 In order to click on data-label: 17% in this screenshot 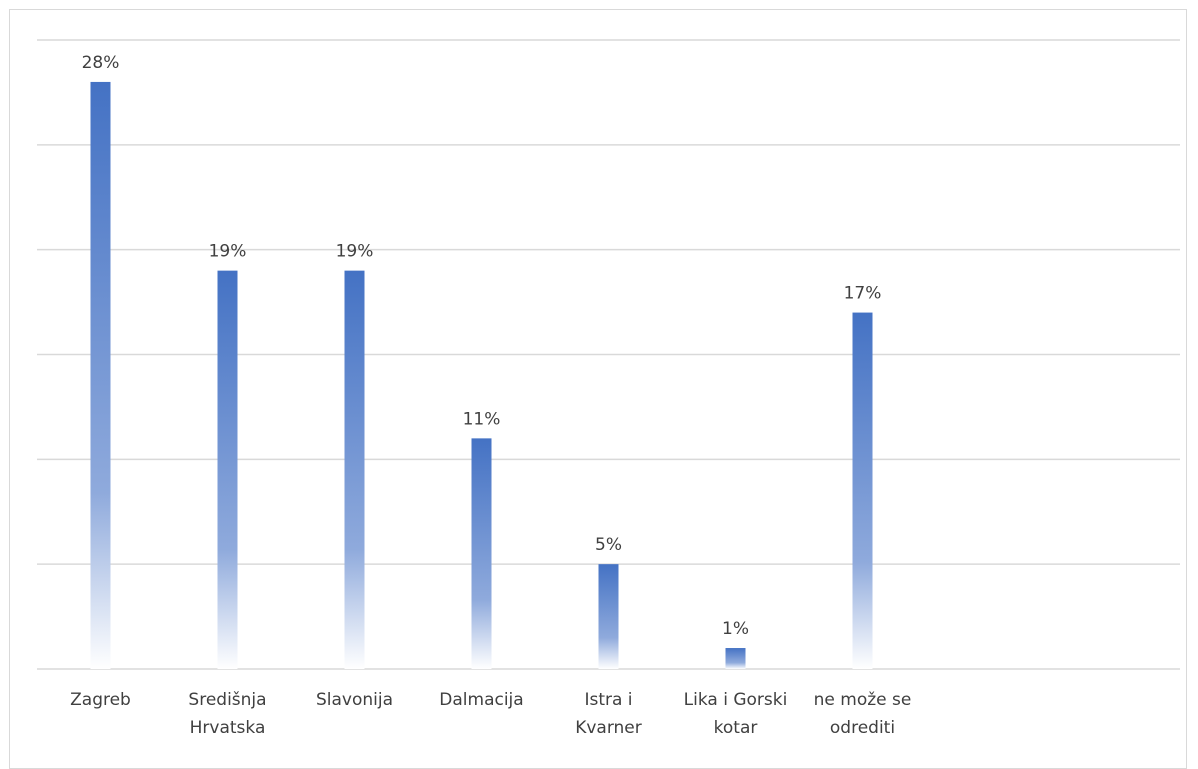, I will do `click(863, 294)`.